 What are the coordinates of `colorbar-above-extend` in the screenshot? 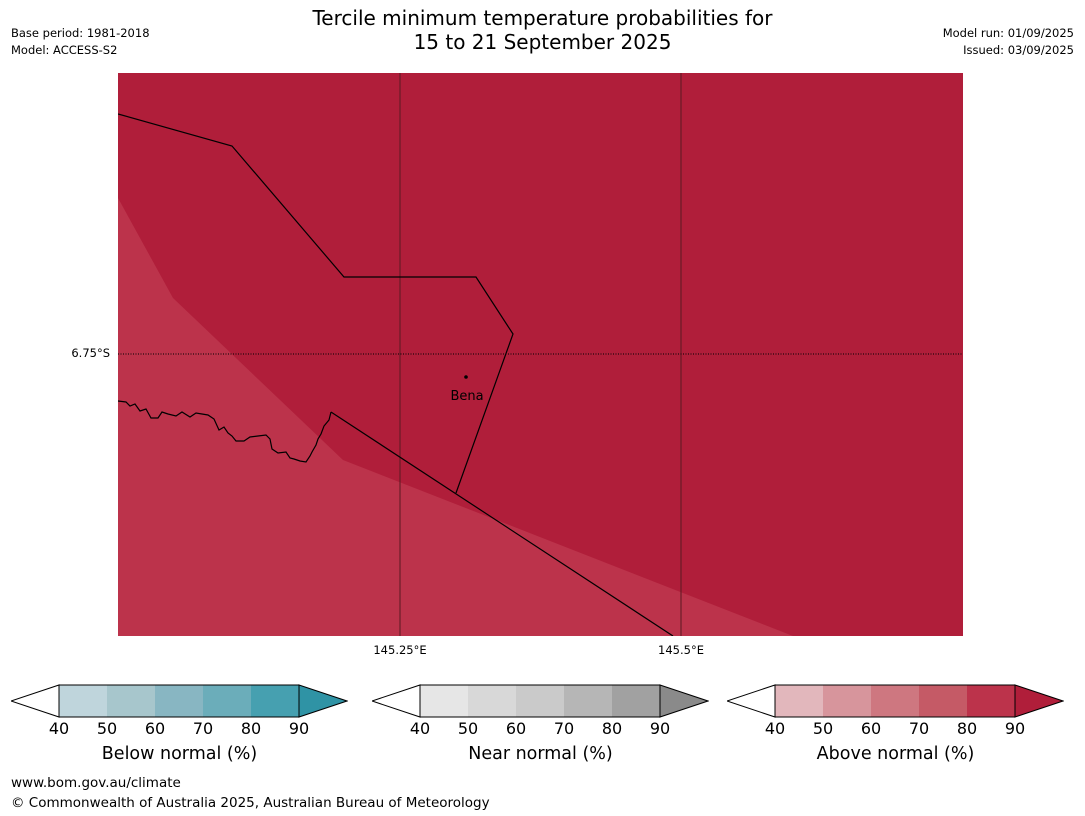 It's located at (1039, 701).